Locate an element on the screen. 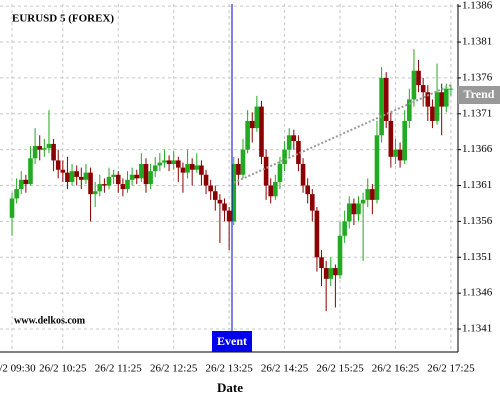 The width and height of the screenshot is (500, 400). x-tick-label: 26/2 17:25 is located at coordinates (451, 369).